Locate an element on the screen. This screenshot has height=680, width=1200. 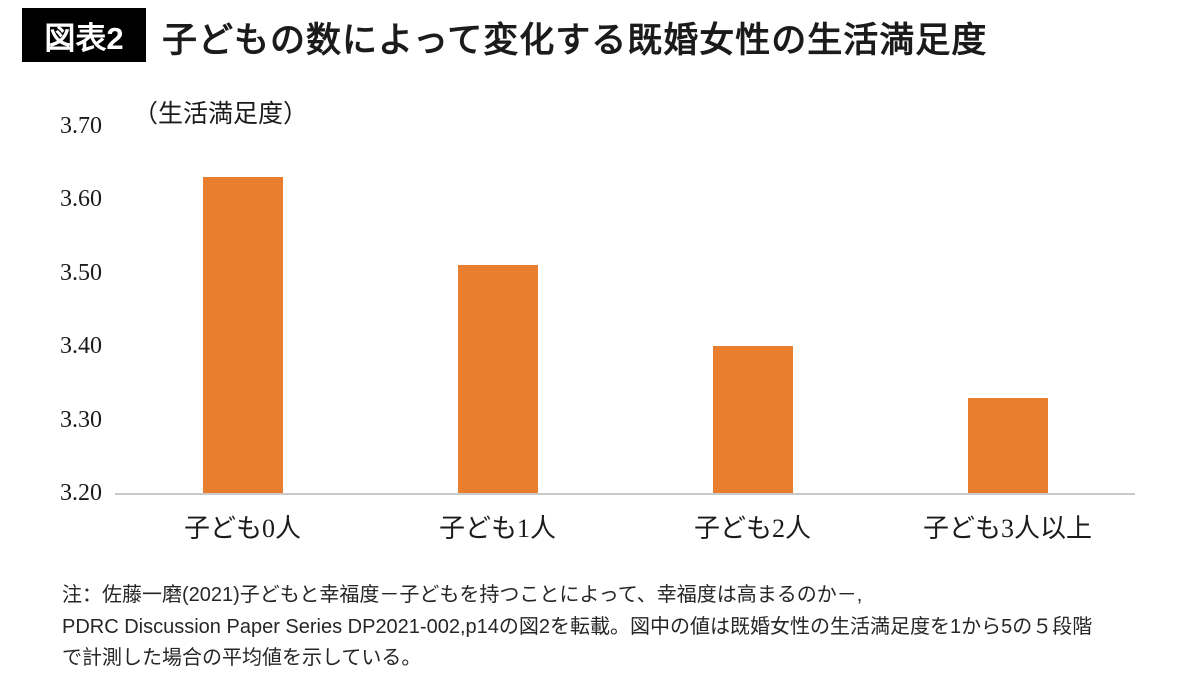
y-axis-ticks: 3.70 3.60 3.50 3.40 3.30 3.20 is located at coordinates (65, 309).